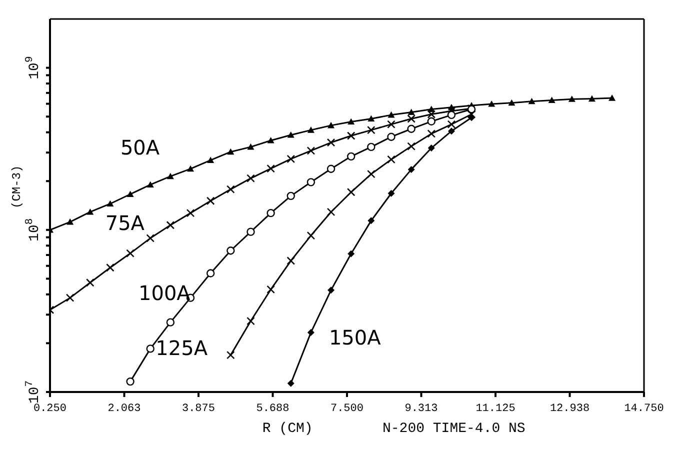 Image resolution: width=673 pixels, height=457 pixels. Describe the element at coordinates (164, 292) in the screenshot. I see `series-label: 100A` at that location.